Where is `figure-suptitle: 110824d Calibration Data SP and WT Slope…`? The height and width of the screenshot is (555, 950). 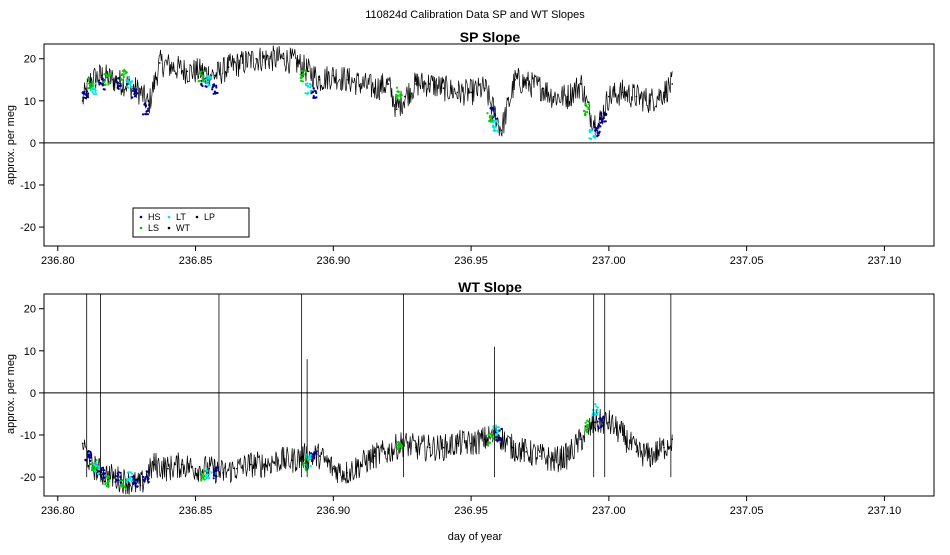 figure-suptitle: 110824d Calibration Data SP and WT Slope… is located at coordinates (475, 15).